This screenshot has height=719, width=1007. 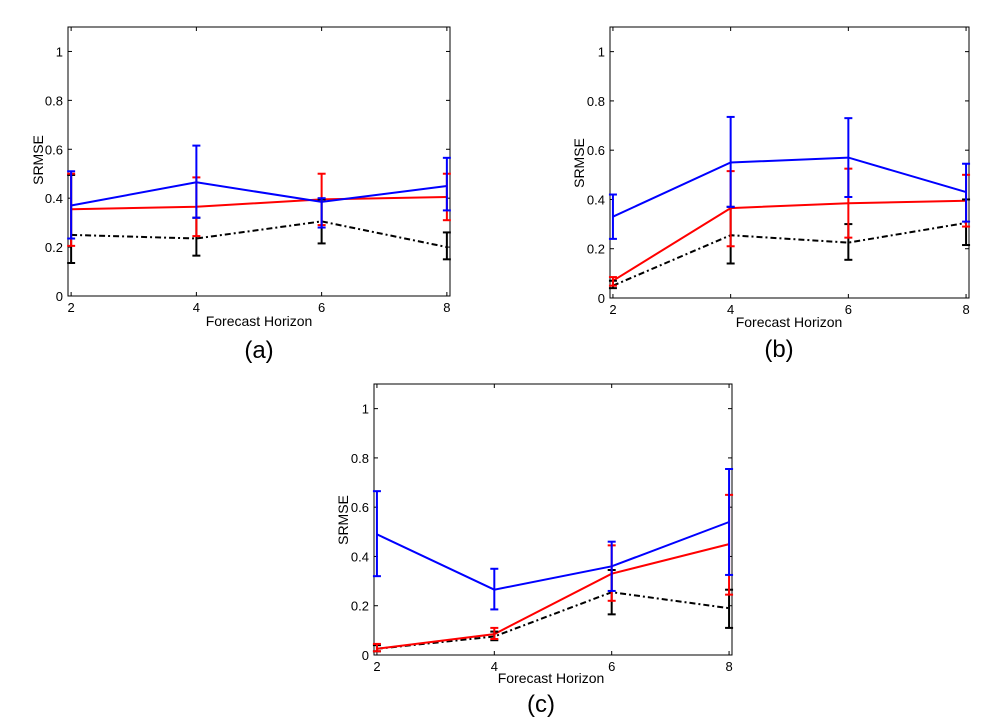 What do you see at coordinates (541, 704) in the screenshot?
I see `panel-label: (c)` at bounding box center [541, 704].